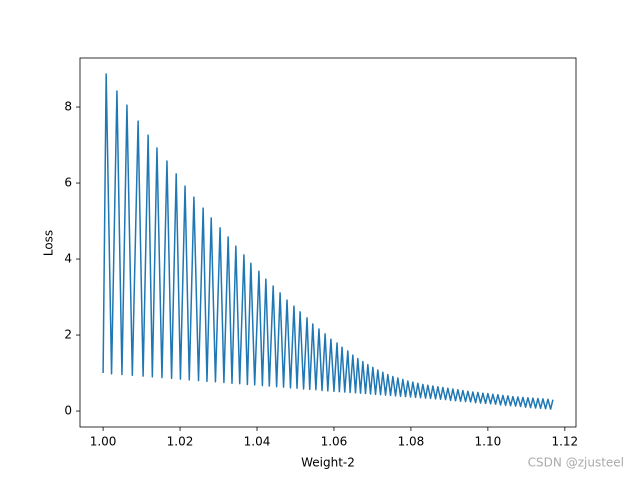 This screenshot has width=640, height=480. Describe the element at coordinates (68, 183) in the screenshot. I see `y-tick-label: 6` at that location.